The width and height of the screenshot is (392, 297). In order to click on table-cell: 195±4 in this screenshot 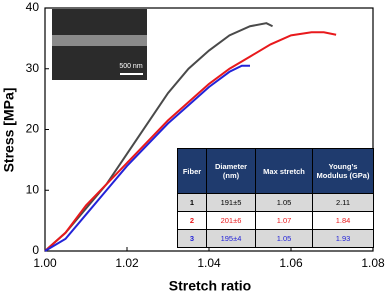, I will do `click(231, 238)`.